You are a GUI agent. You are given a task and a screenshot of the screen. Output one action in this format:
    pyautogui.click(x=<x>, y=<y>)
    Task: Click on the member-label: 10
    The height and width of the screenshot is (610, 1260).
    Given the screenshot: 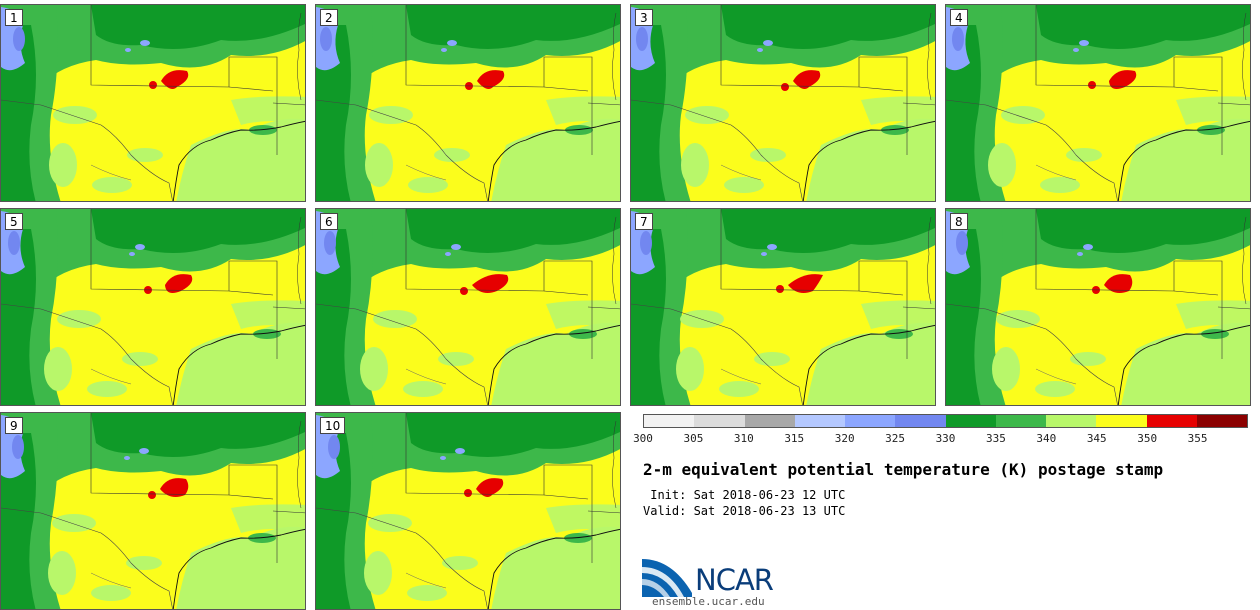 What is the action you would take?
    pyautogui.click(x=333, y=425)
    